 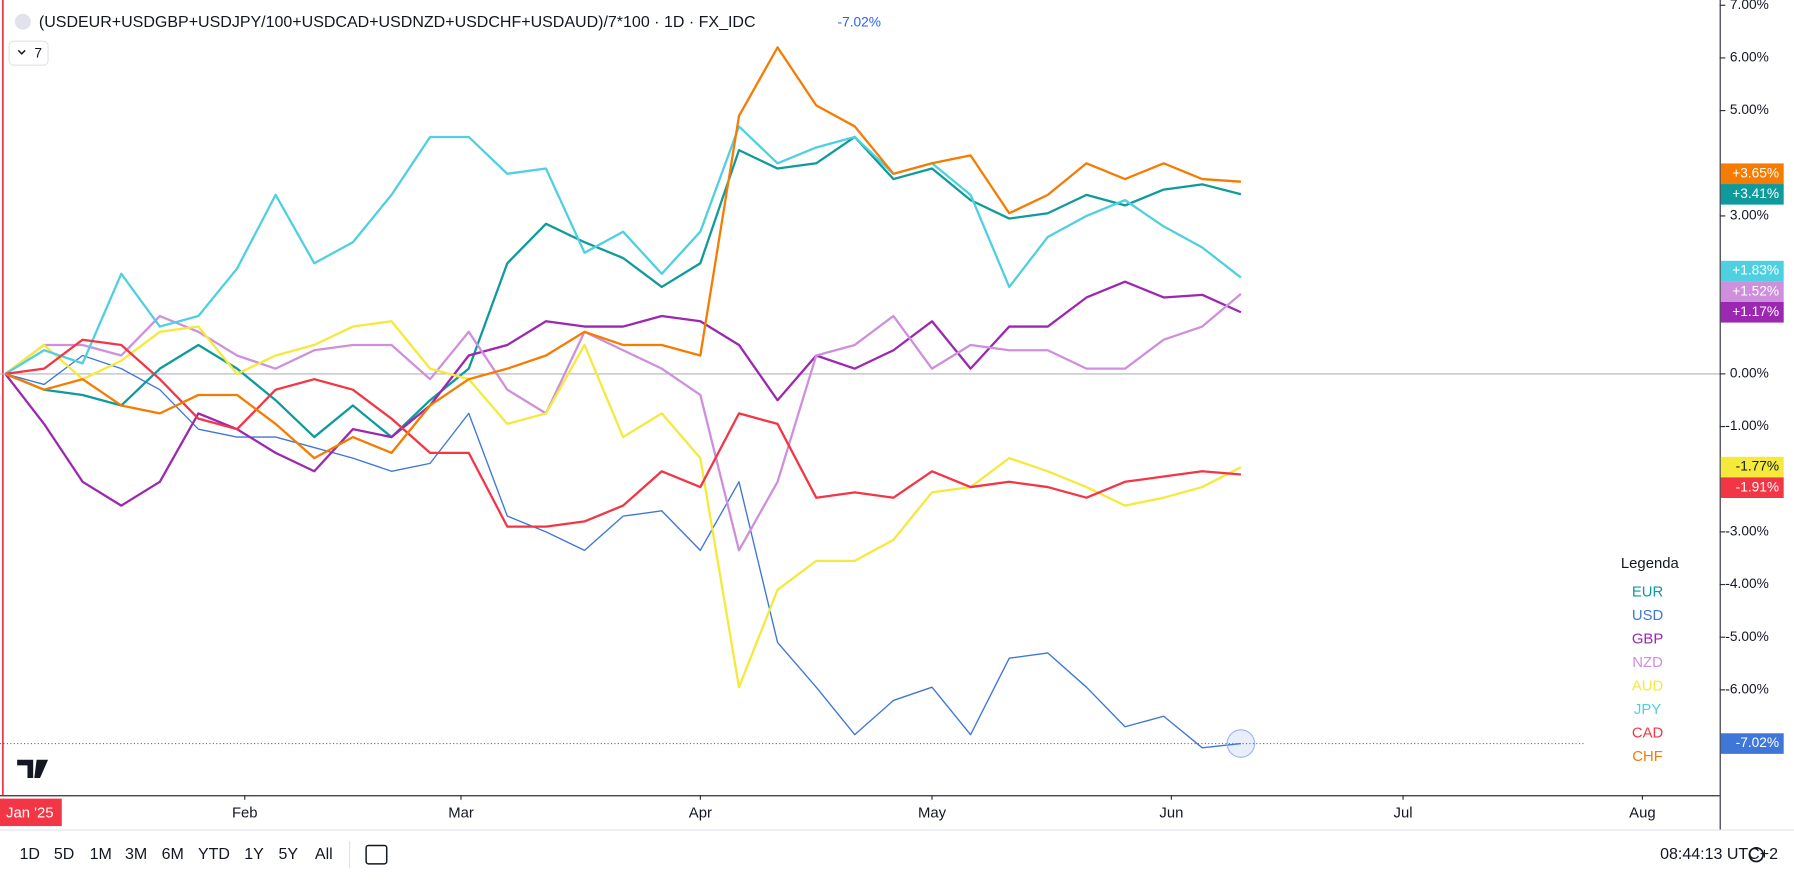 I want to click on x-tick-label: Aug, so click(x=1642, y=813).